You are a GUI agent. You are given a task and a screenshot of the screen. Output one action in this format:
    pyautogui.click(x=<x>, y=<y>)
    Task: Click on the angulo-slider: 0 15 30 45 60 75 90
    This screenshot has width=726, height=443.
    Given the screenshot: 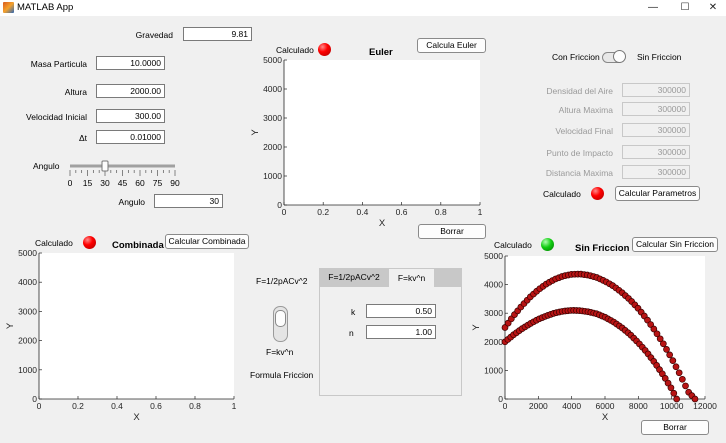 What is the action you would take?
    pyautogui.click(x=123, y=174)
    